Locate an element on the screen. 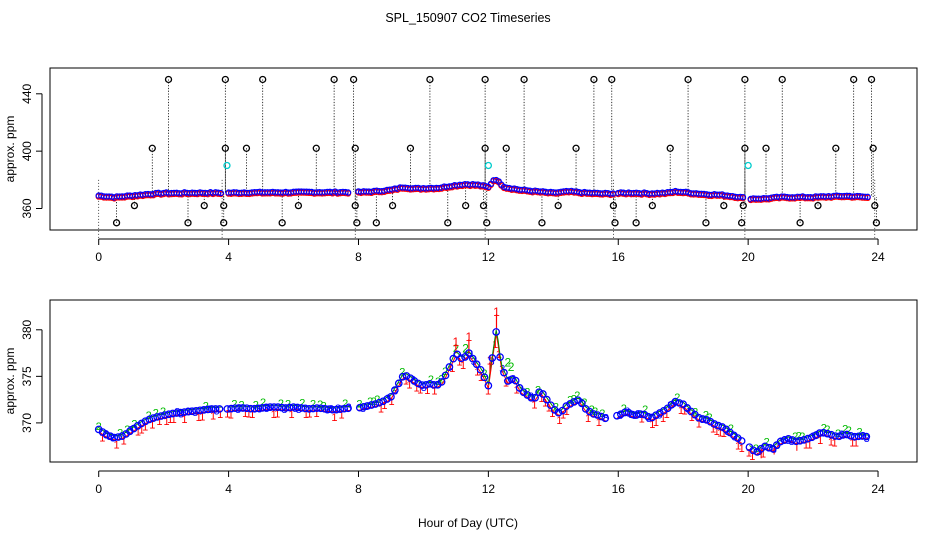 This screenshot has width=936, height=540. series-line-green is located at coordinates (481, 373).